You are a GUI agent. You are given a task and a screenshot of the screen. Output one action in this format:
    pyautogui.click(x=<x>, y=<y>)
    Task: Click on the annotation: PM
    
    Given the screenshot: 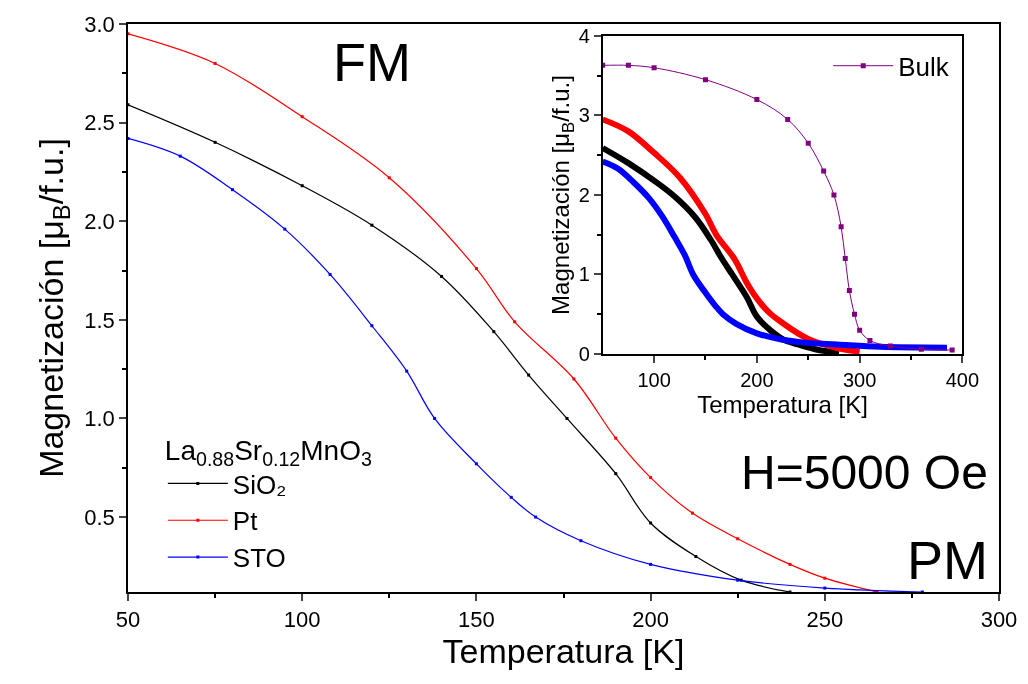 What is the action you would take?
    pyautogui.click(x=947, y=560)
    